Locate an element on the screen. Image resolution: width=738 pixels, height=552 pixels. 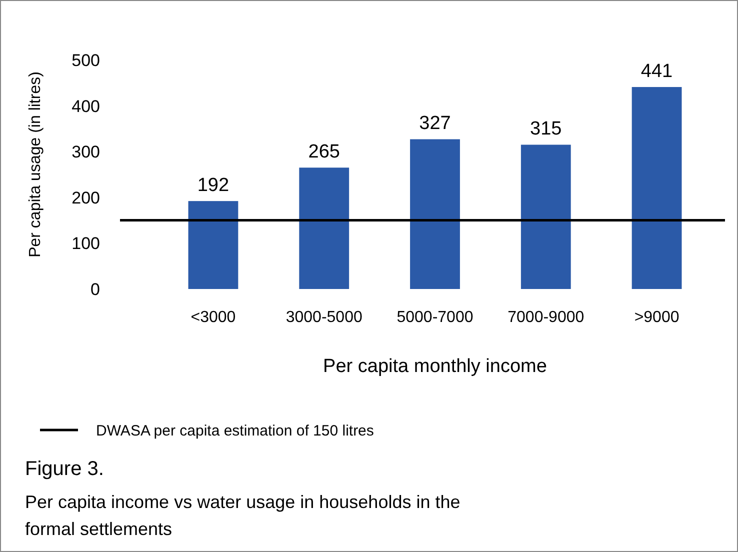
data-label: 315 is located at coordinates (546, 129).